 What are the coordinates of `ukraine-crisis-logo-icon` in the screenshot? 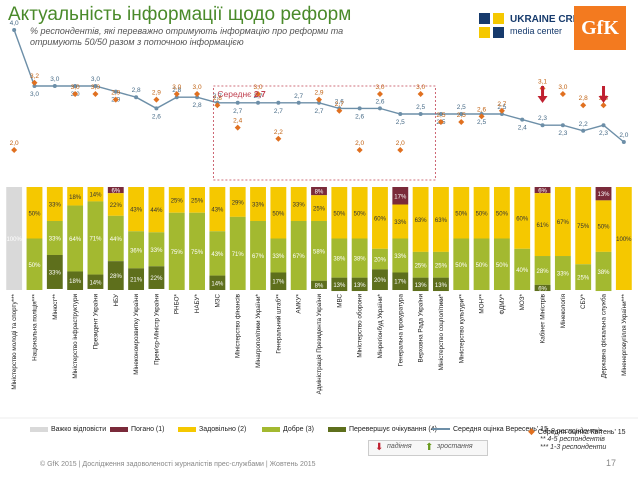 It's located at (491, 25).